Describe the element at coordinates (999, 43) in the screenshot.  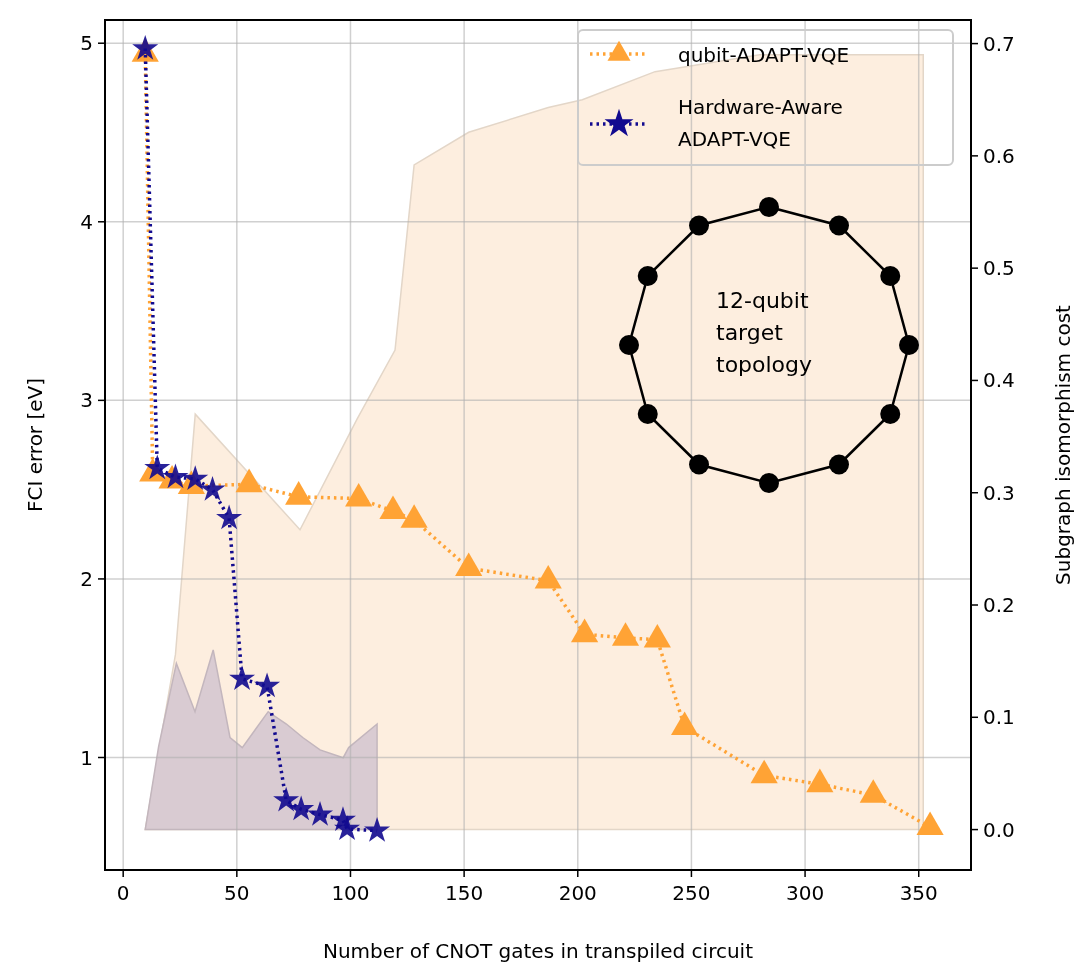
I see `y2-tick-label: 0.7` at that location.